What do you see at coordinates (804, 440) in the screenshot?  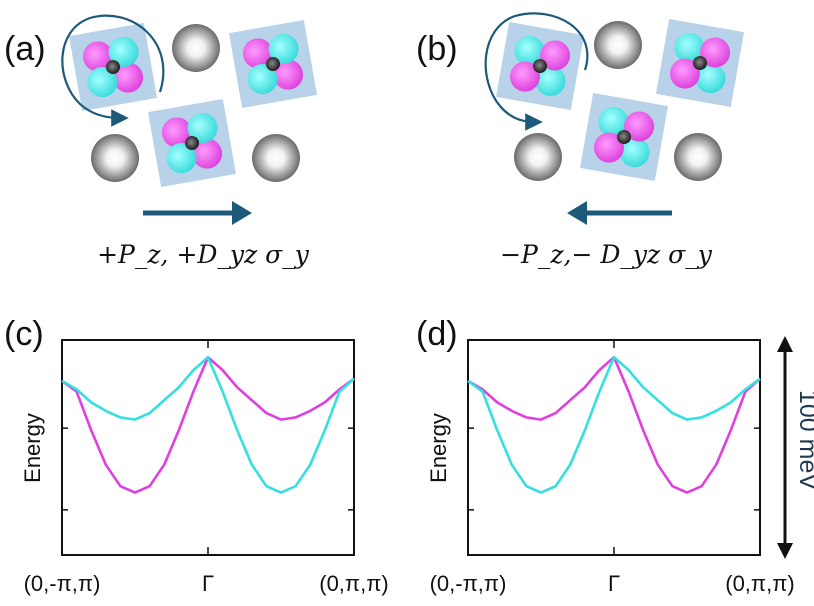 I see `scale-bar-label: 100 meV` at bounding box center [804, 440].